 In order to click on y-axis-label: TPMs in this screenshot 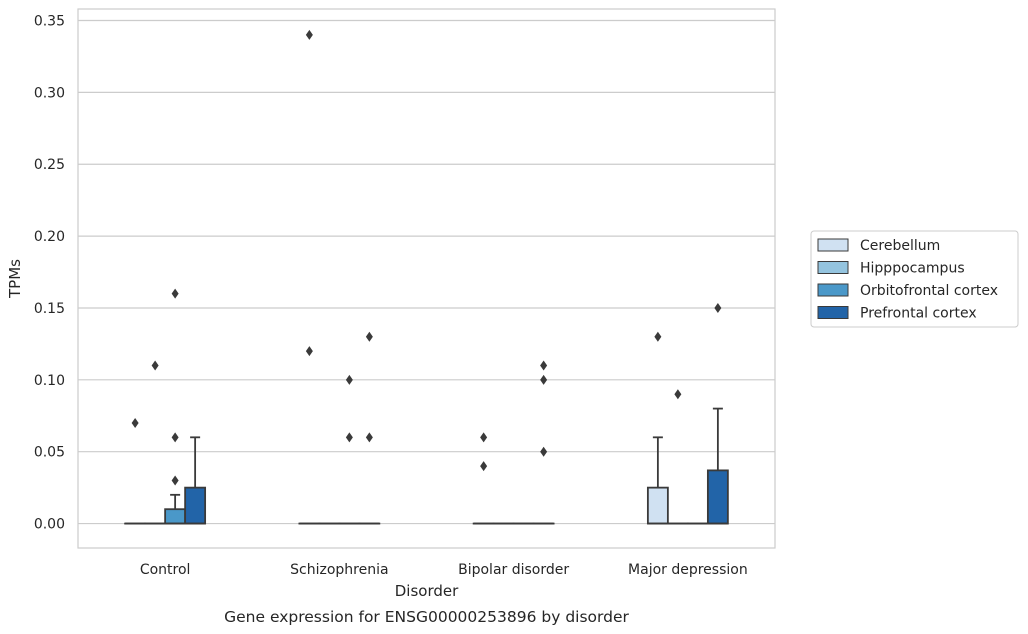, I will do `click(15, 279)`.